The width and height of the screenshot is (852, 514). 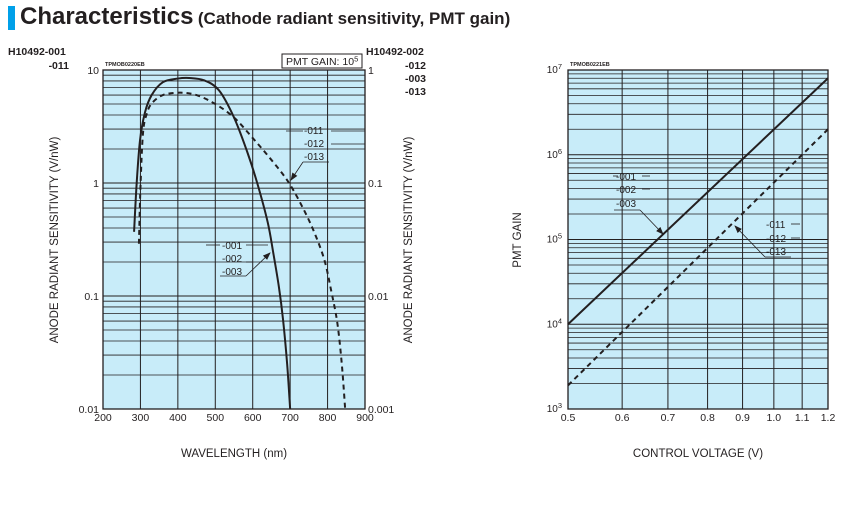 What do you see at coordinates (37, 52) in the screenshot?
I see `model-left-0: H10492-001` at bounding box center [37, 52].